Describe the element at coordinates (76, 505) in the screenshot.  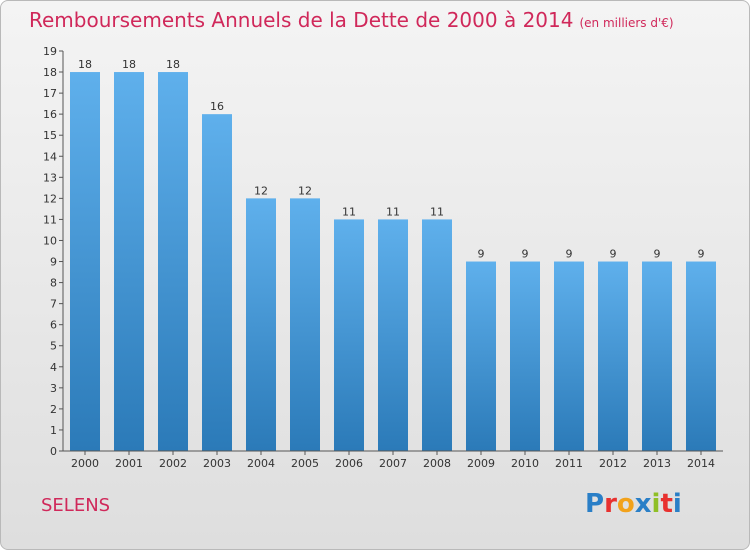
I see `commune-name: SELENS` at that location.